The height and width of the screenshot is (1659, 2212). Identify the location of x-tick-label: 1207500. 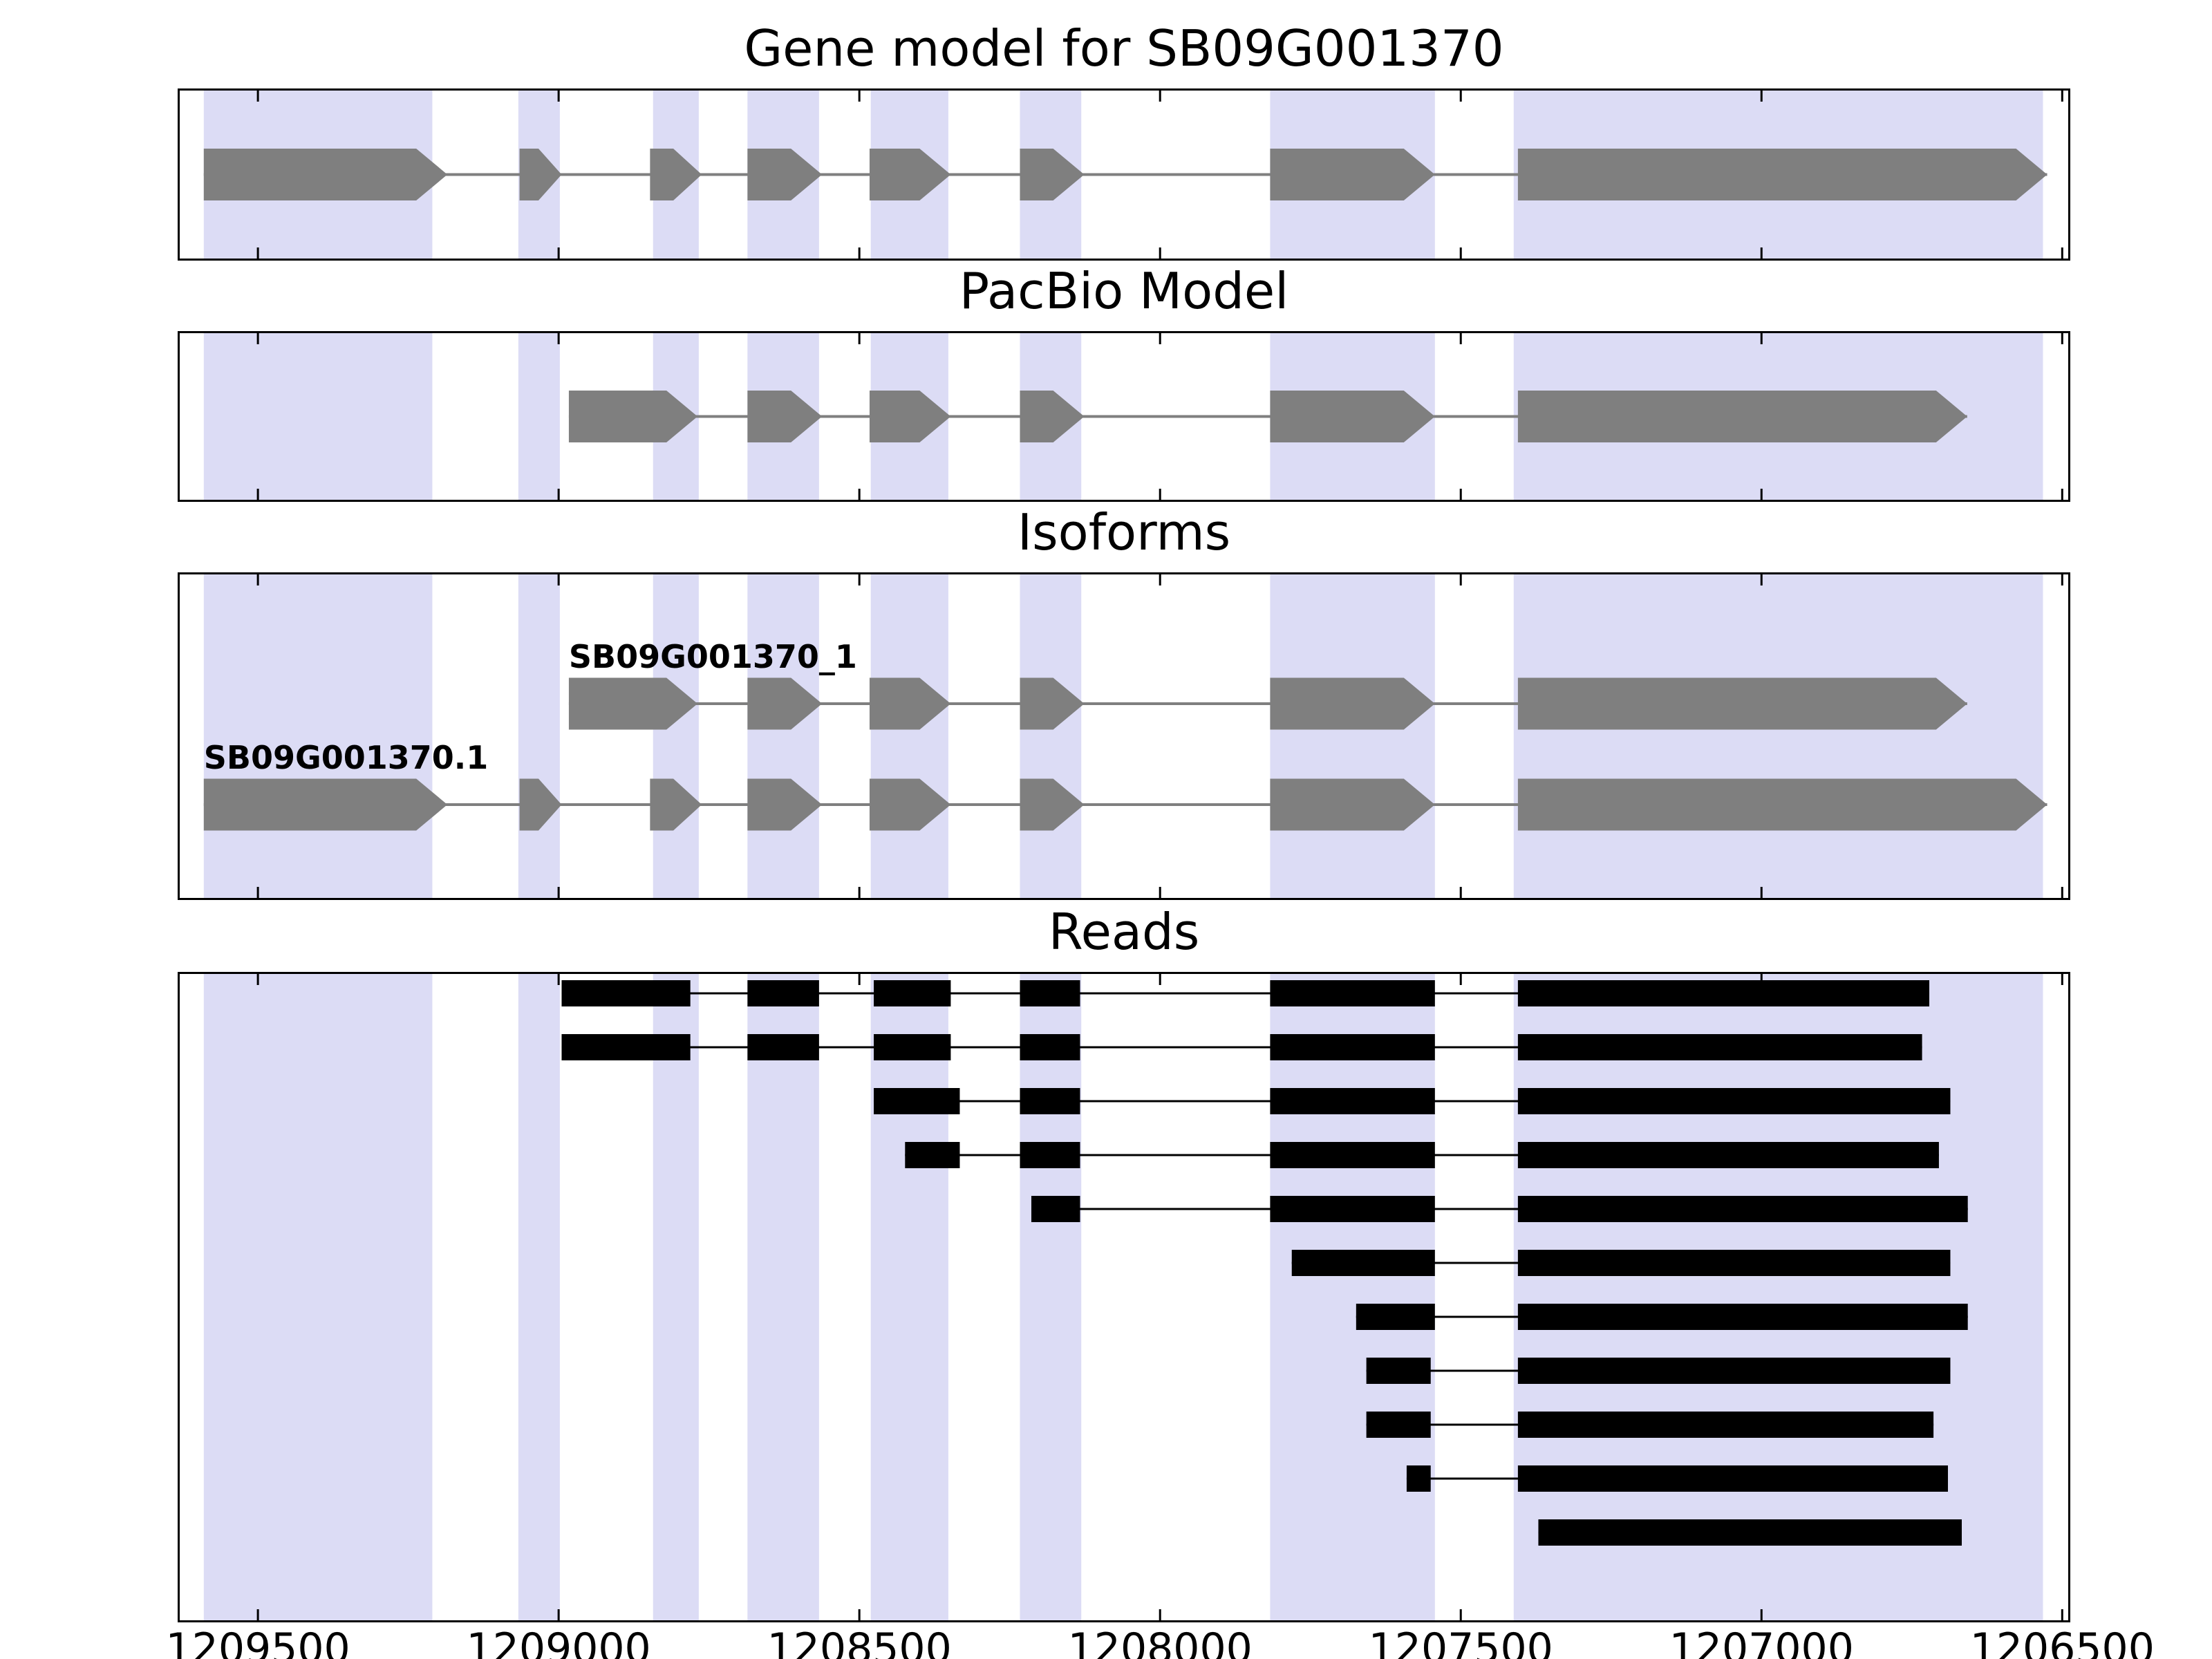
(1460, 1642).